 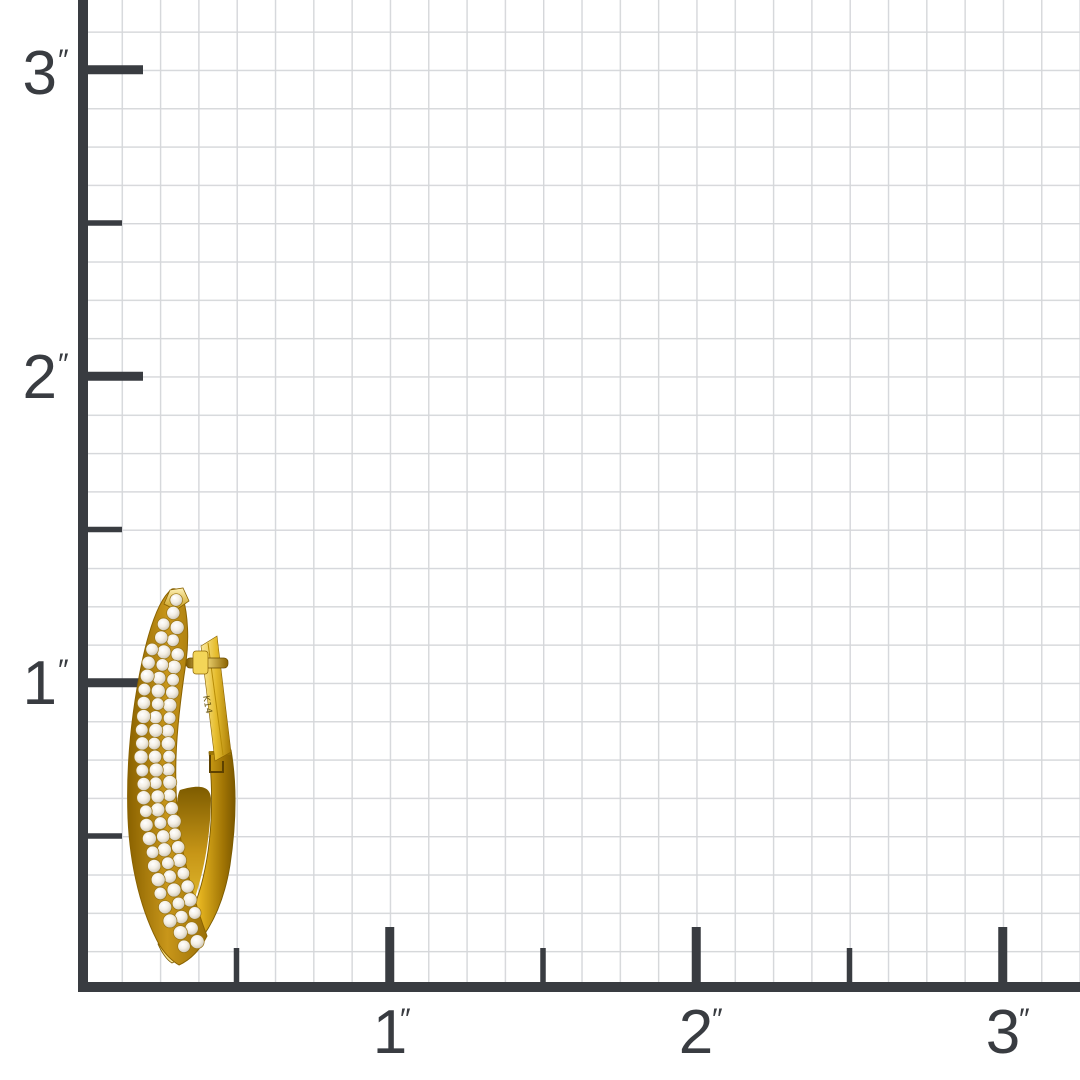 I want to click on tick-1in-bottom, so click(x=390, y=954).